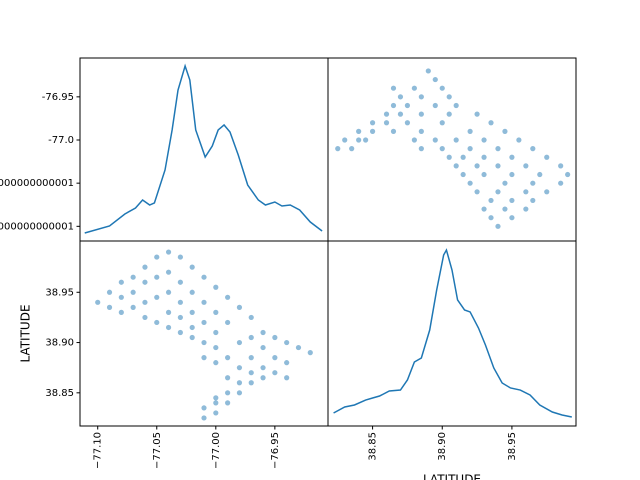 The width and height of the screenshot is (640, 480). What do you see at coordinates (59, 343) in the screenshot?
I see `y-tick-label: 38.90` at bounding box center [59, 343].